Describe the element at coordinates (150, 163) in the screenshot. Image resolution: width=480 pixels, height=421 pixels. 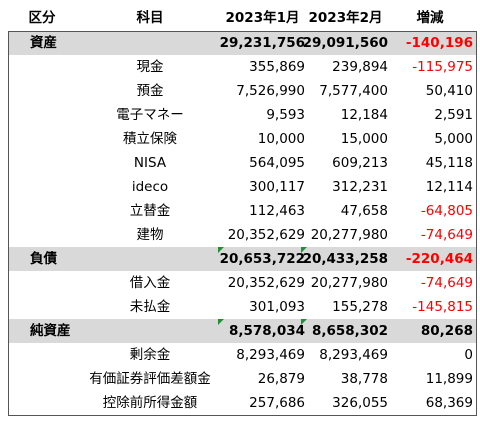
I see `item-label: NISA` at that location.